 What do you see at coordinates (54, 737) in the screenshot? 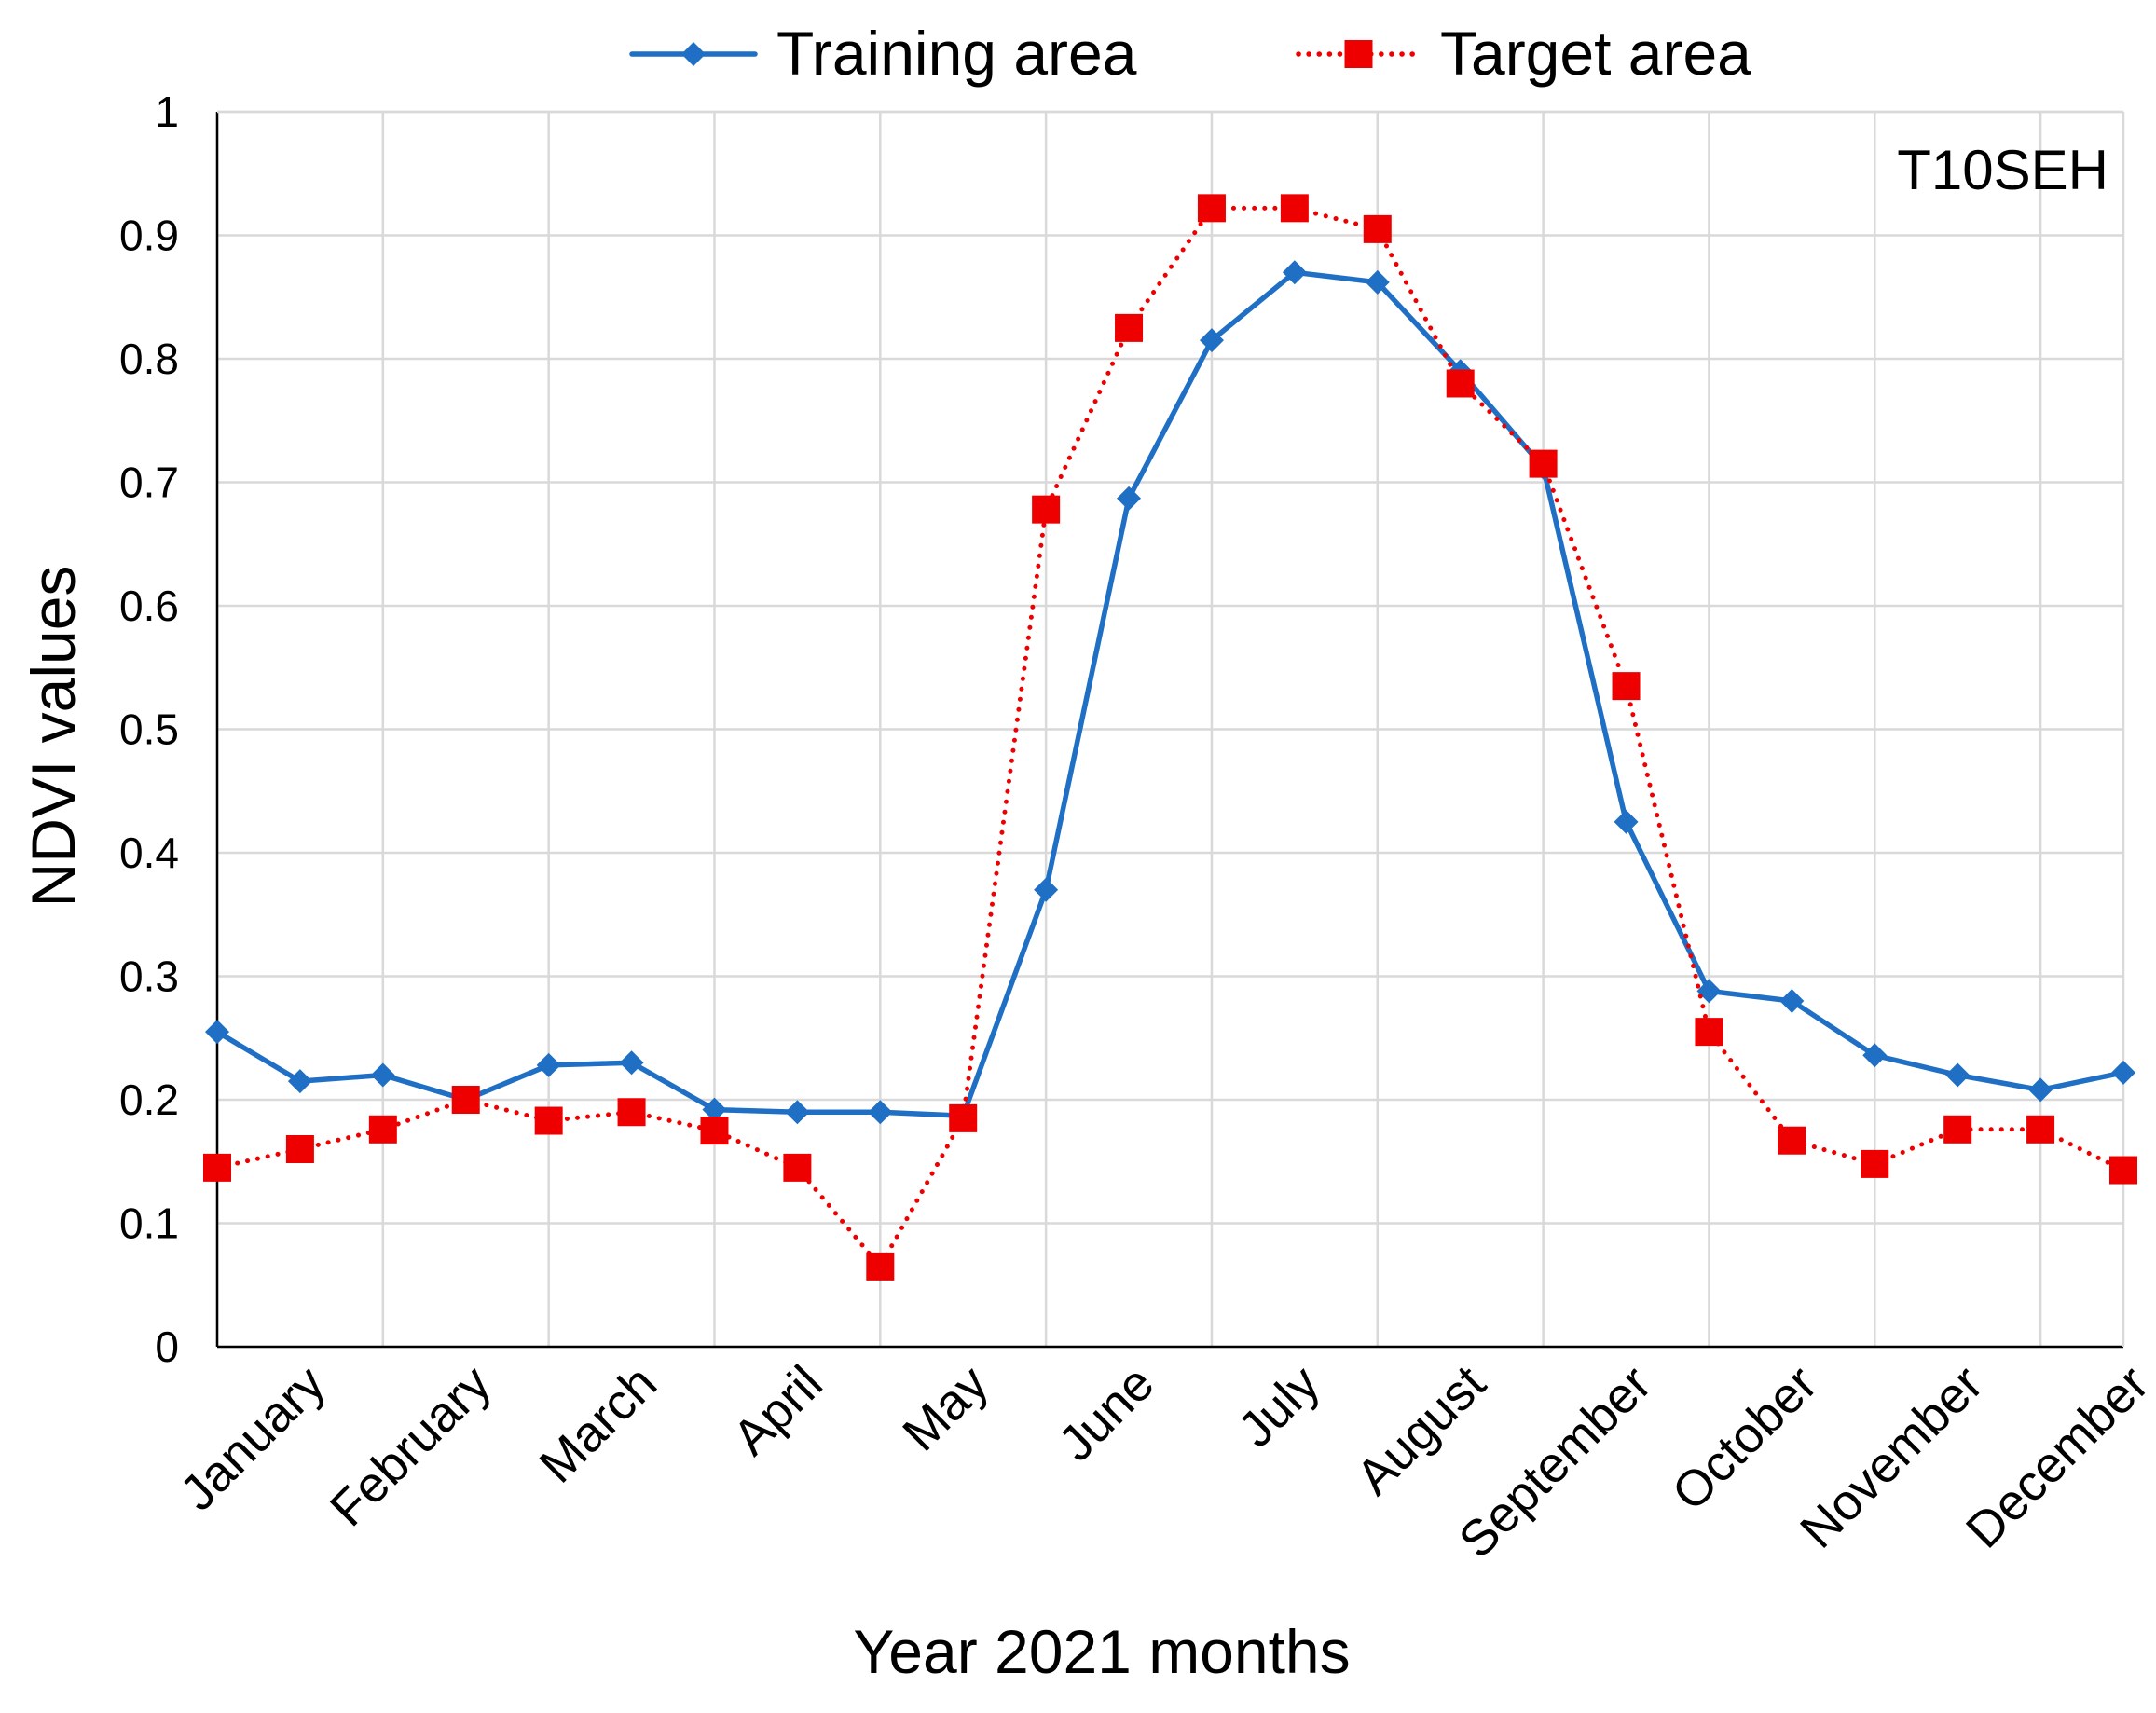
I see `y-axis-title: NDVI values` at bounding box center [54, 737].